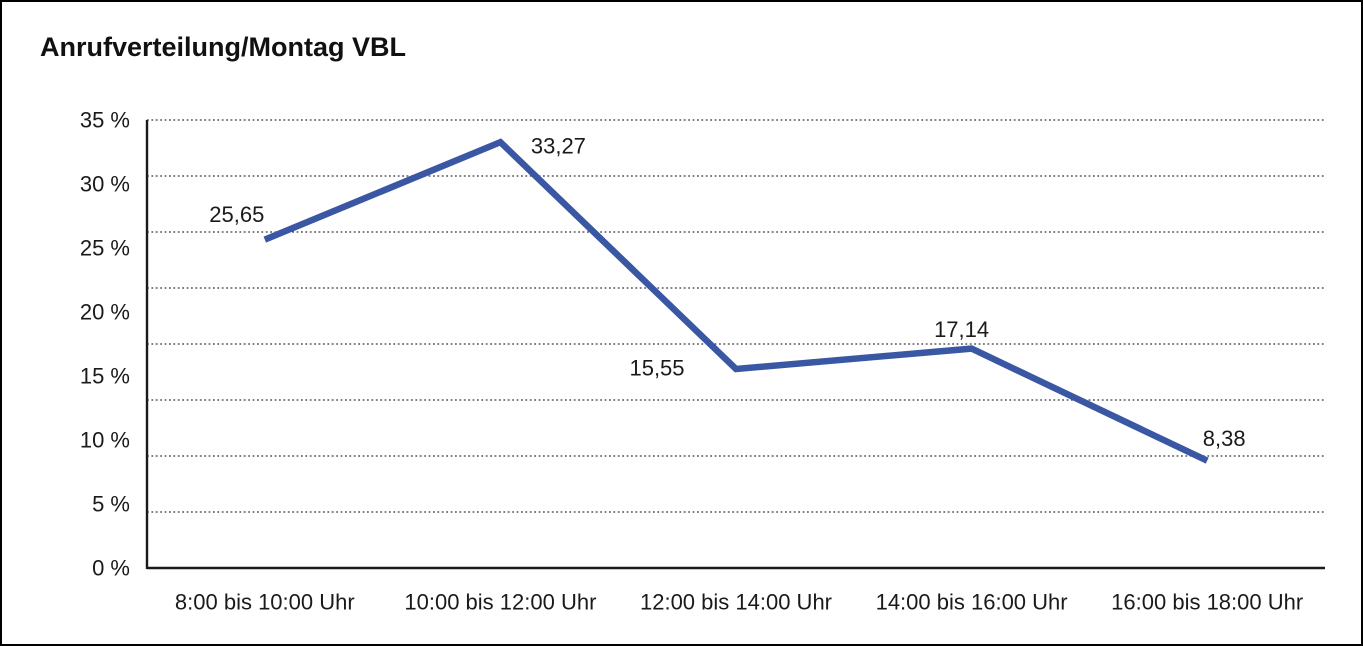  What do you see at coordinates (265, 602) in the screenshot?
I see `x-axis-category-label: 8:00 bis 10:00 Uhr` at bounding box center [265, 602].